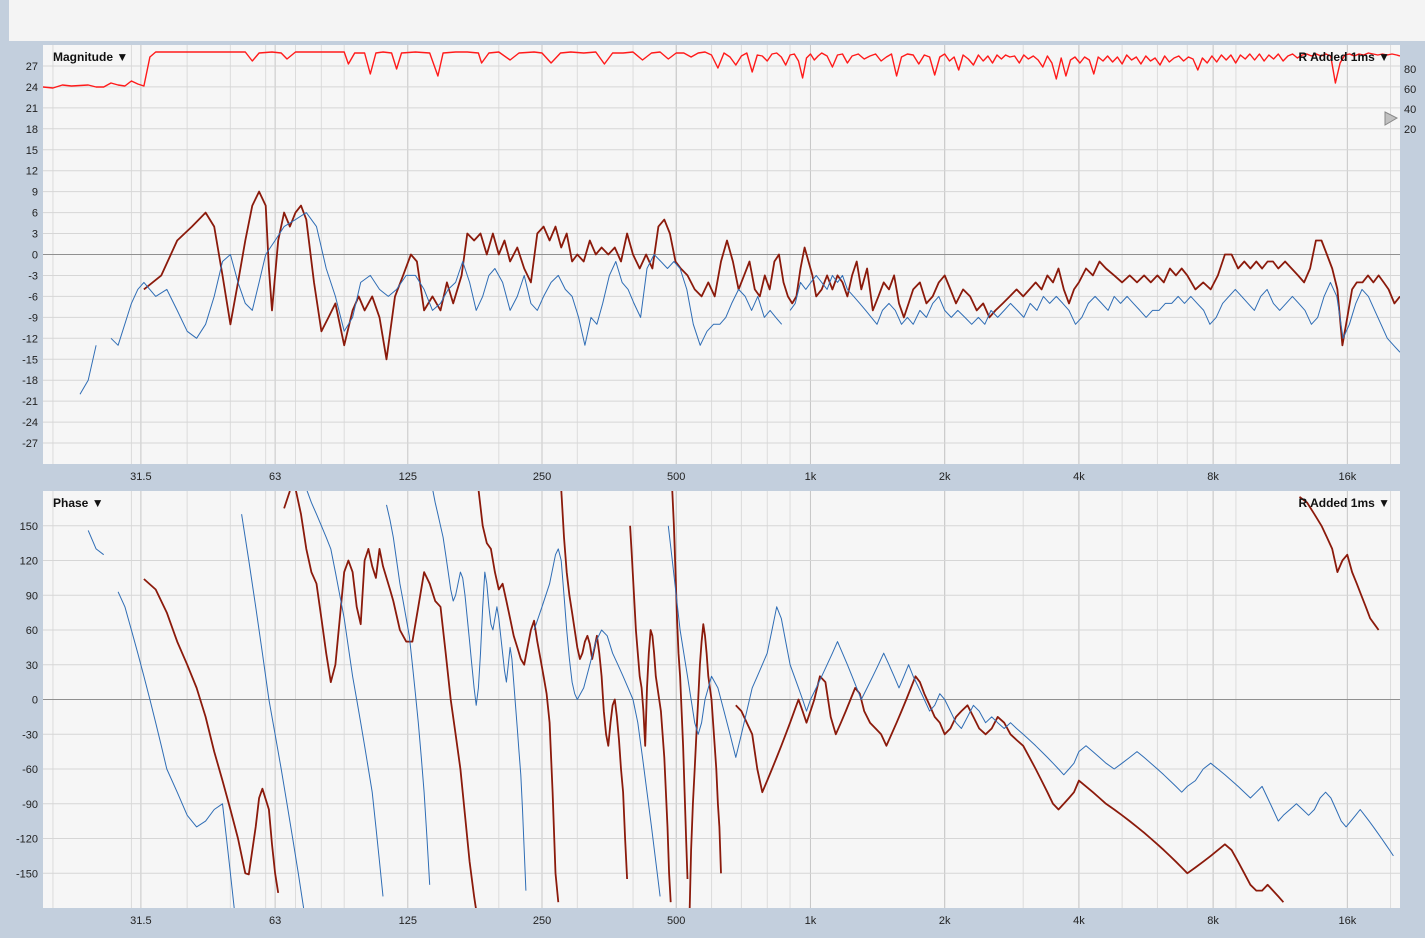  I want to click on y-tick-label: 24, so click(32, 88).